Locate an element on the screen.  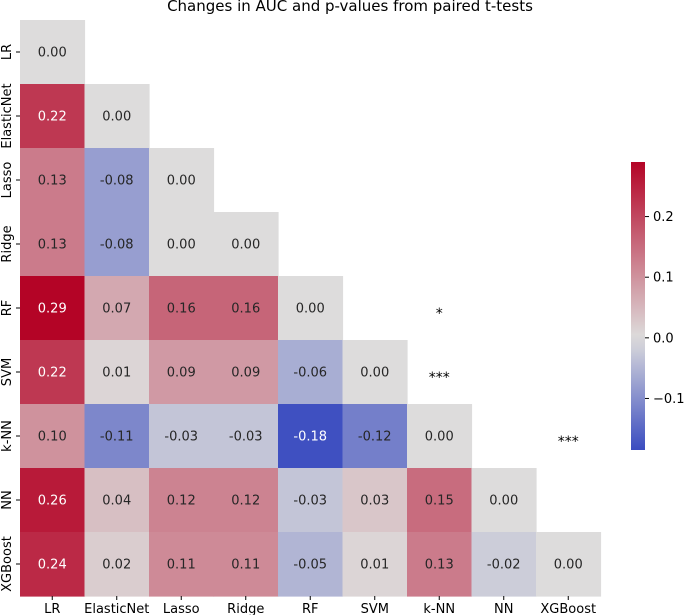
x-tick-label: Ridge is located at coordinates (245, 608).